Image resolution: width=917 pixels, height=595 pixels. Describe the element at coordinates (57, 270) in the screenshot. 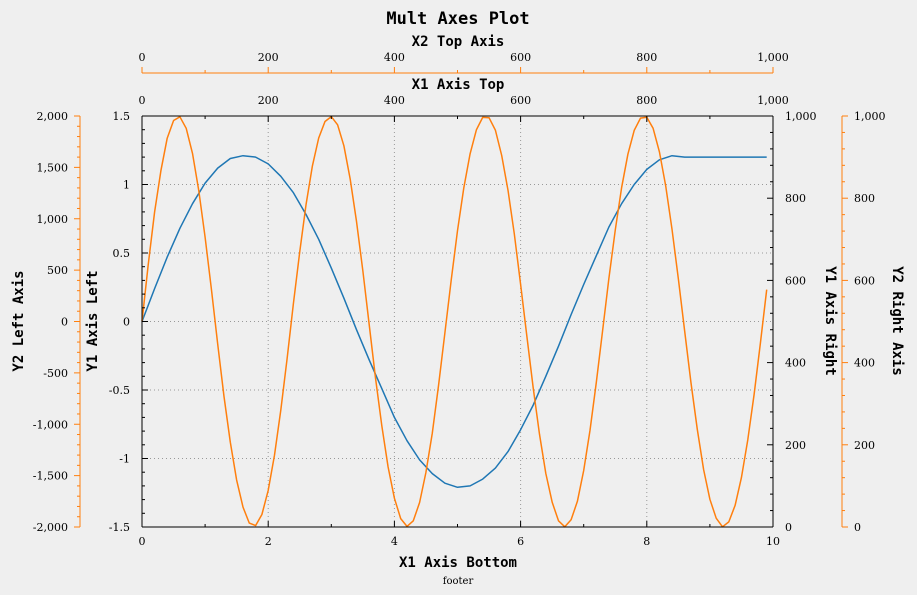

I see `tick-label: 500` at that location.